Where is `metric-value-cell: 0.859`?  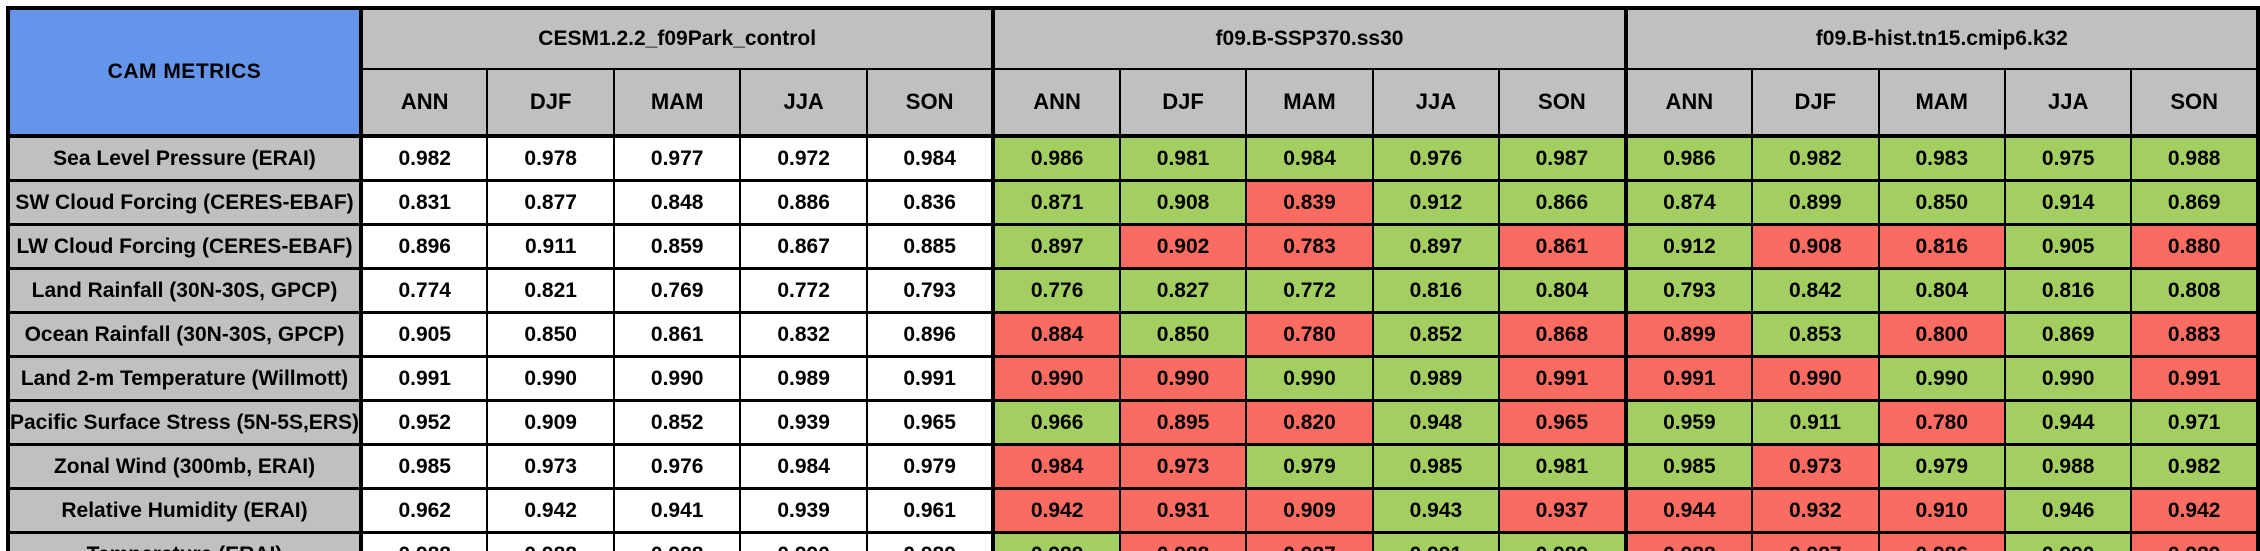 metric-value-cell: 0.859 is located at coordinates (677, 246).